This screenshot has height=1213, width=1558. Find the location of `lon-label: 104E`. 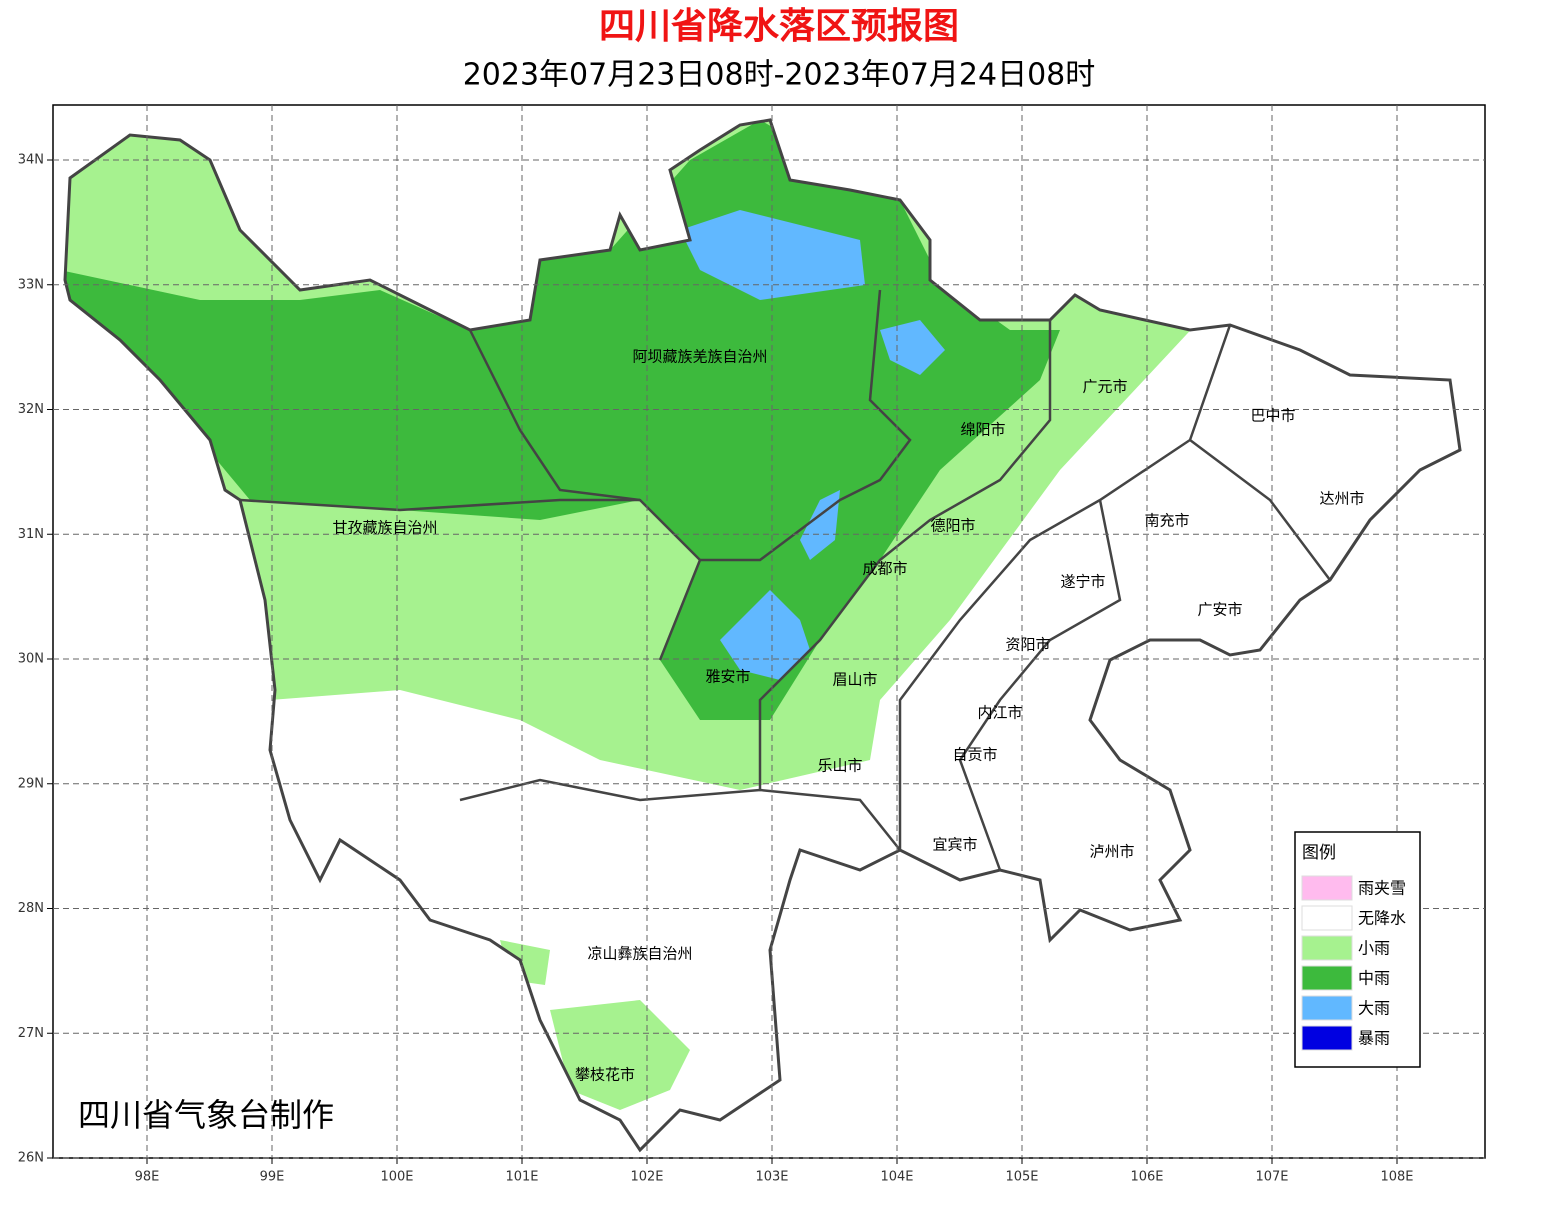

lon-label: 104E is located at coordinates (896, 1177).